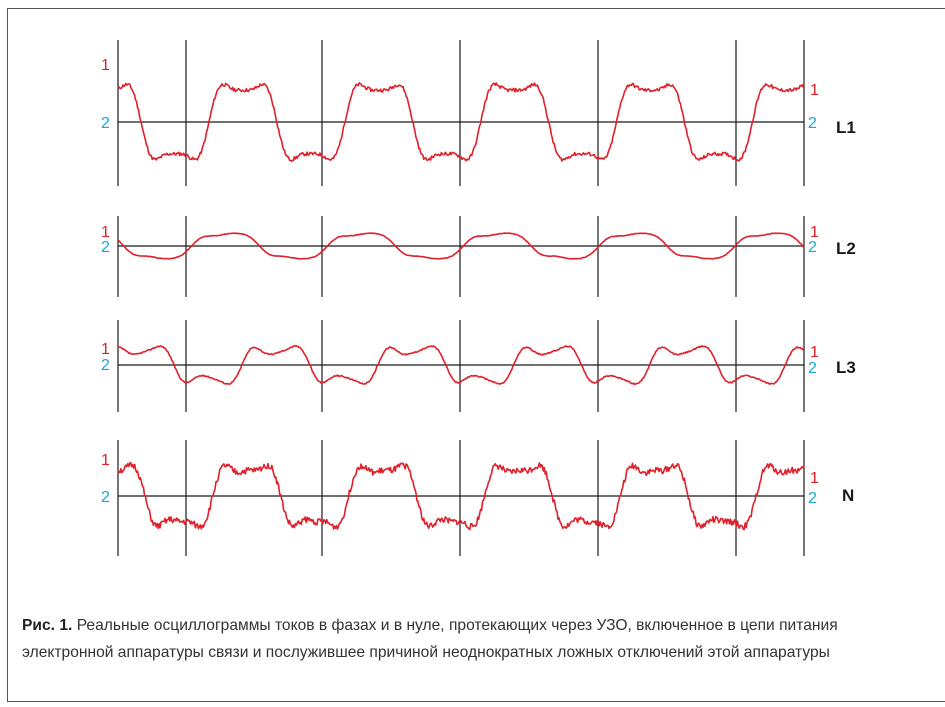 The width and height of the screenshot is (945, 707). Describe the element at coordinates (812, 123) in the screenshot. I see `l1-marker-right-2: 2` at that location.